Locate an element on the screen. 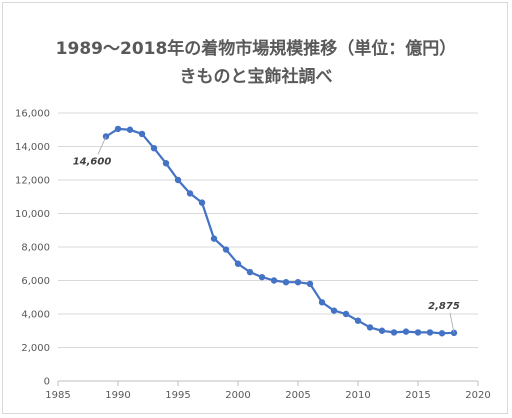 Image resolution: width=512 pixels, height=418 pixels. data-label: 14,600 is located at coordinates (92, 161).